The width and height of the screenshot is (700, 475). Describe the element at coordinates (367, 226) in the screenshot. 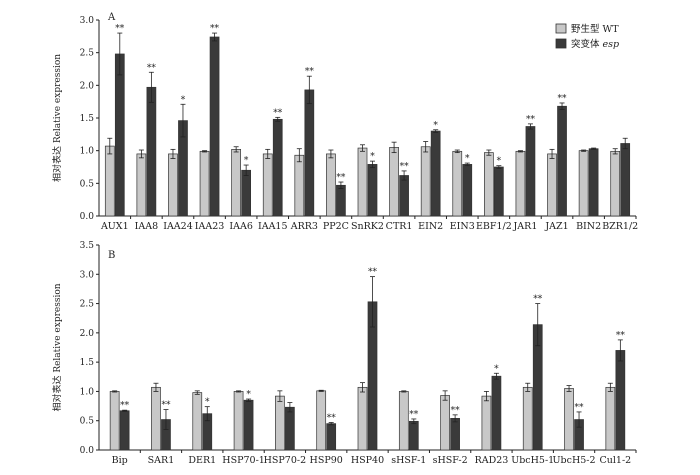

I see `category-label: SnRK2` at that location.